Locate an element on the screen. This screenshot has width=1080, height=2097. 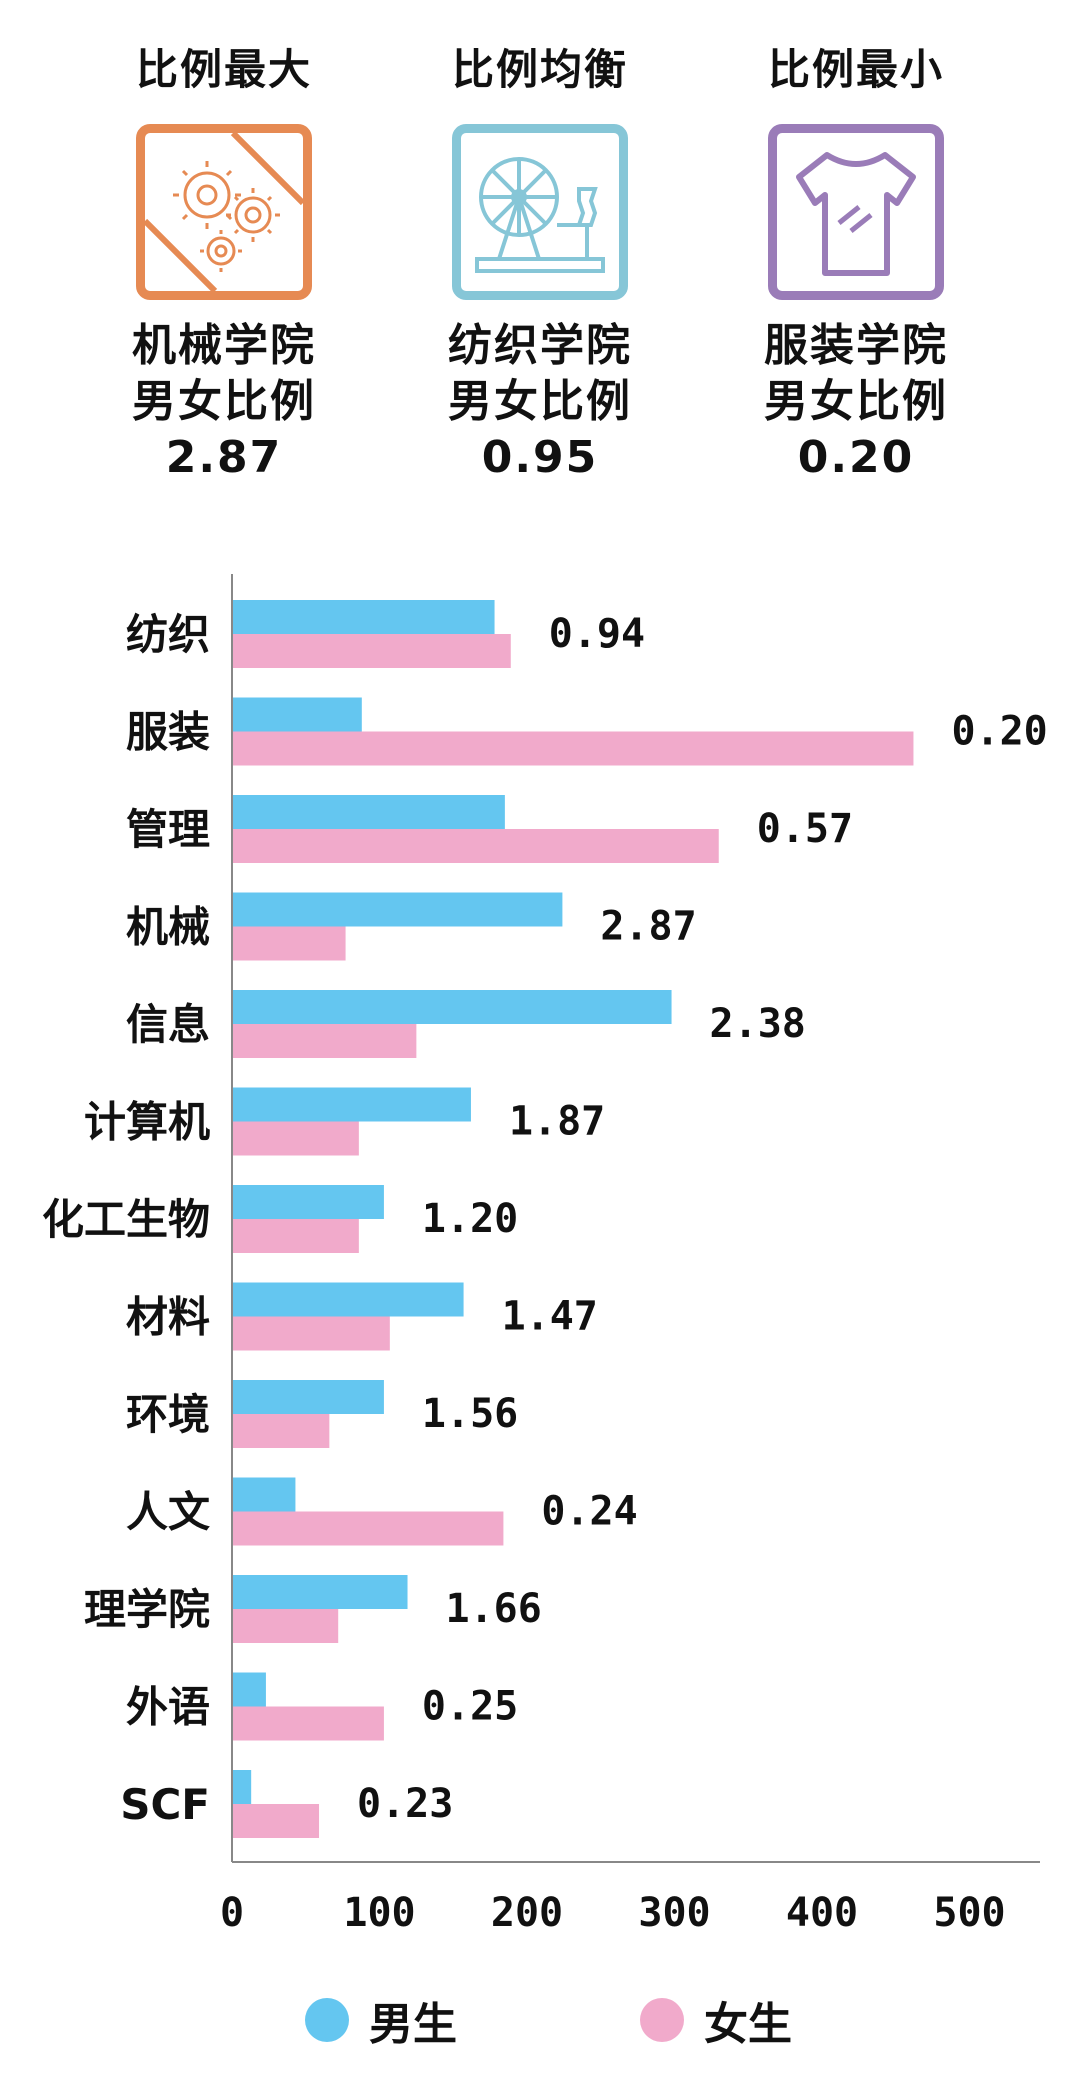
highlight-card-balanced: 比例均衡 纺织学院 男女比例 0.95 is located at coordinates (540, 263).